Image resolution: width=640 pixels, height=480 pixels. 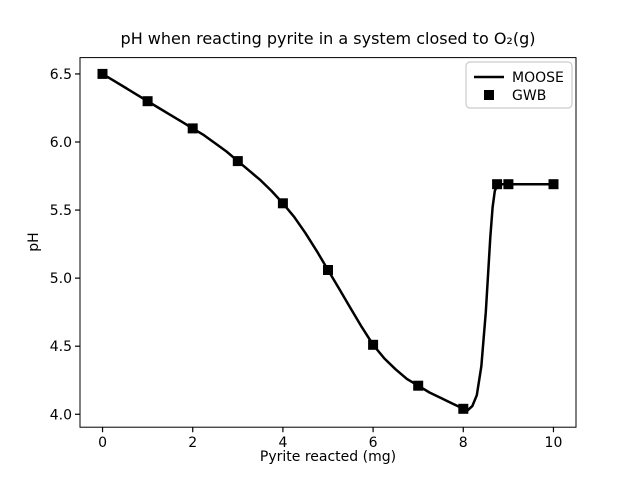 I want to click on x-axis-ticks: 0 2 4 6 8 10, so click(x=330, y=439).